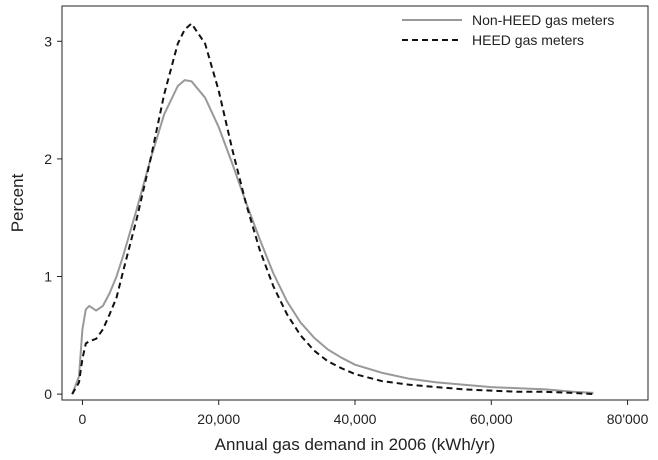 Image resolution: width=658 pixels, height=460 pixels. What do you see at coordinates (218, 419) in the screenshot?
I see `x-tick-label: 20,000` at bounding box center [218, 419].